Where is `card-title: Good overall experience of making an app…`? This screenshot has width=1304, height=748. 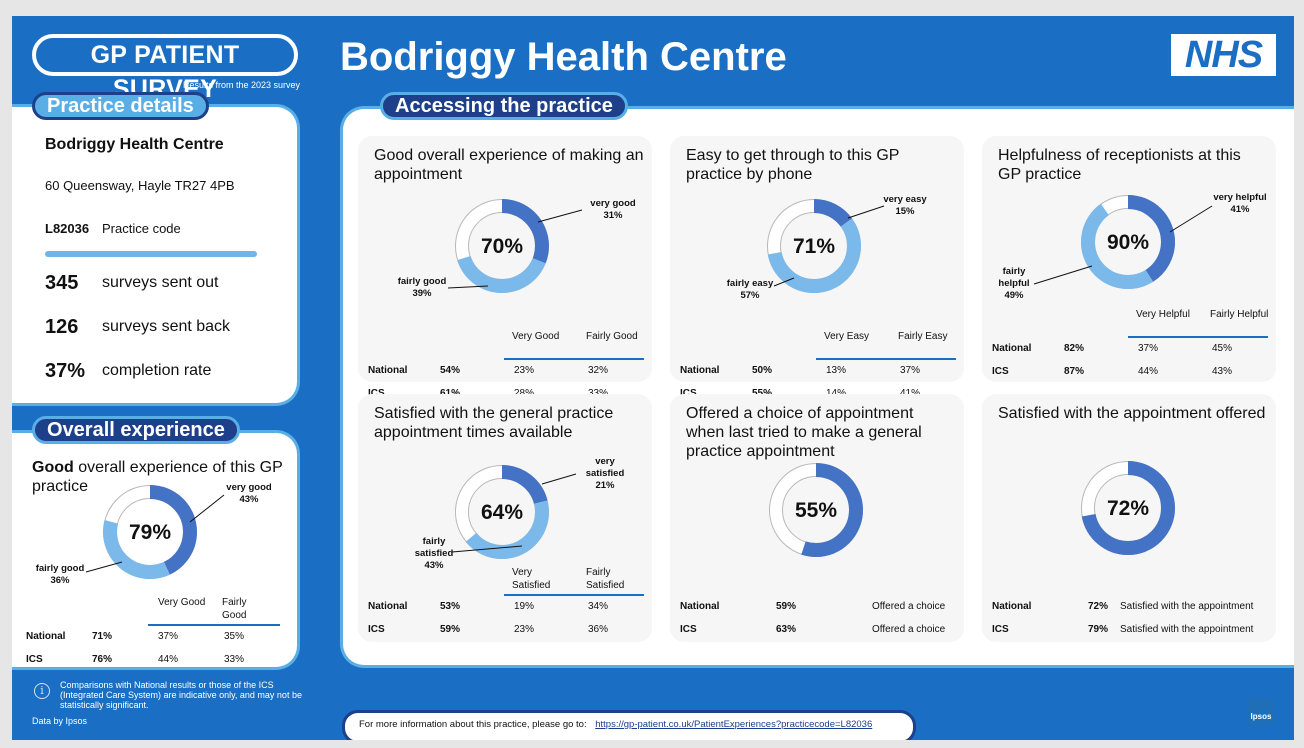
card-title: Good overall experience of making an app… is located at coordinates (509, 165).